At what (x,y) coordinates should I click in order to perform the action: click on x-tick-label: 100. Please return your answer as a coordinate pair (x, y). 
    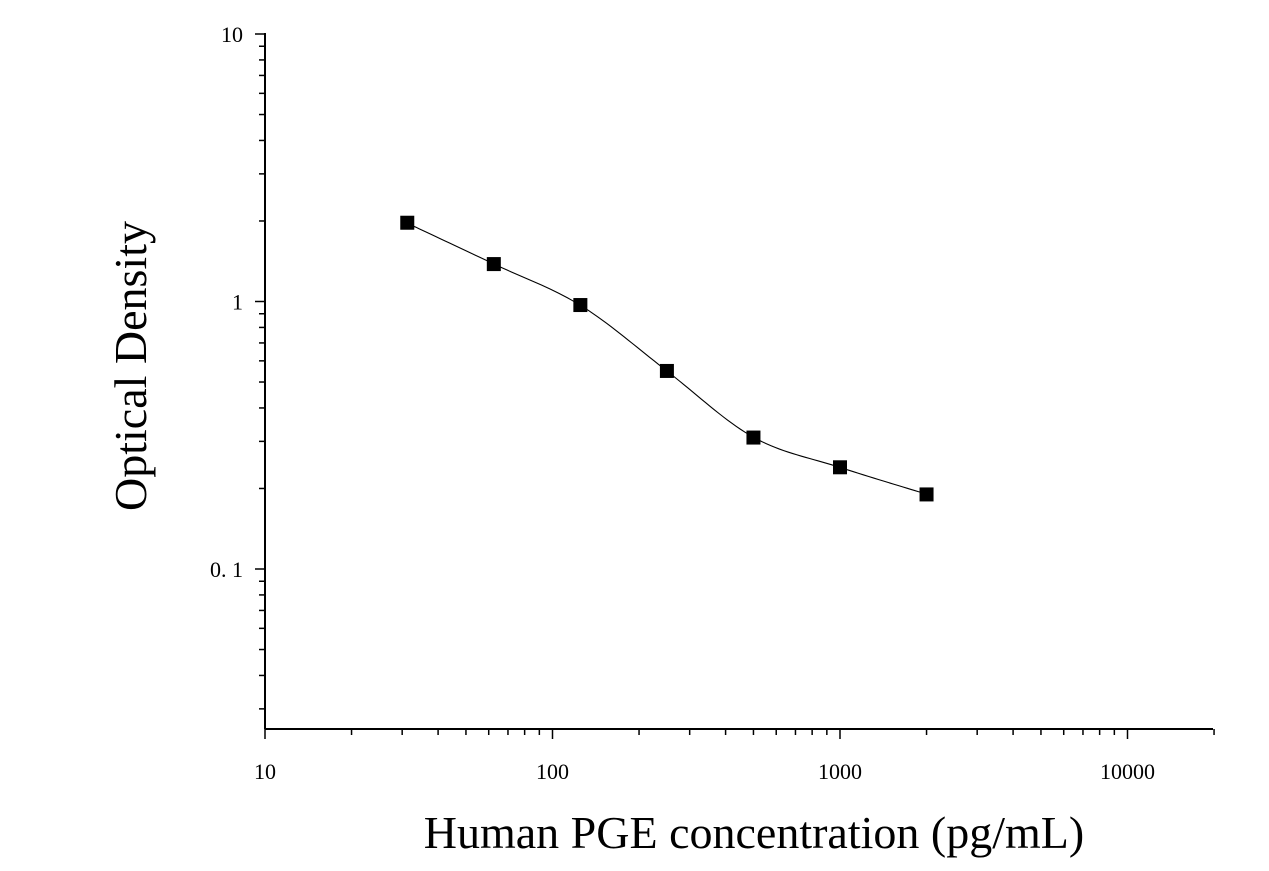
    Looking at the image, I should click on (552, 771).